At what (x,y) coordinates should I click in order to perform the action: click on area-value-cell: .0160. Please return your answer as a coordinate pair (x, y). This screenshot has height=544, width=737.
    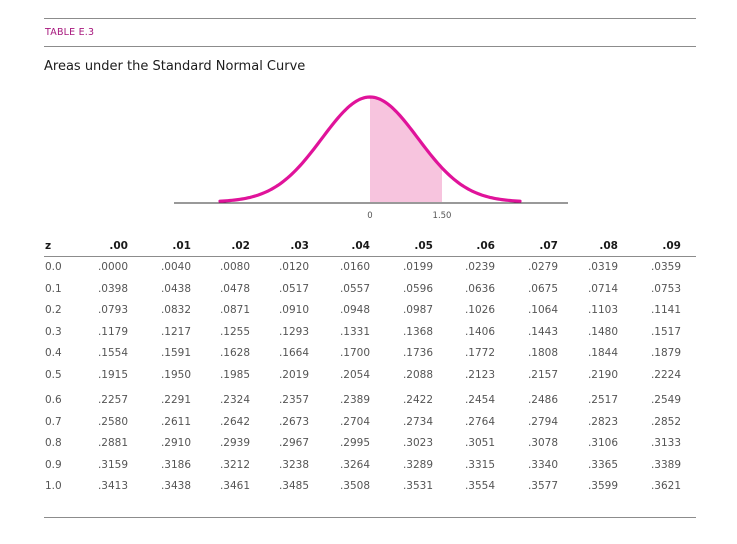
    Looking at the image, I should click on (354, 267).